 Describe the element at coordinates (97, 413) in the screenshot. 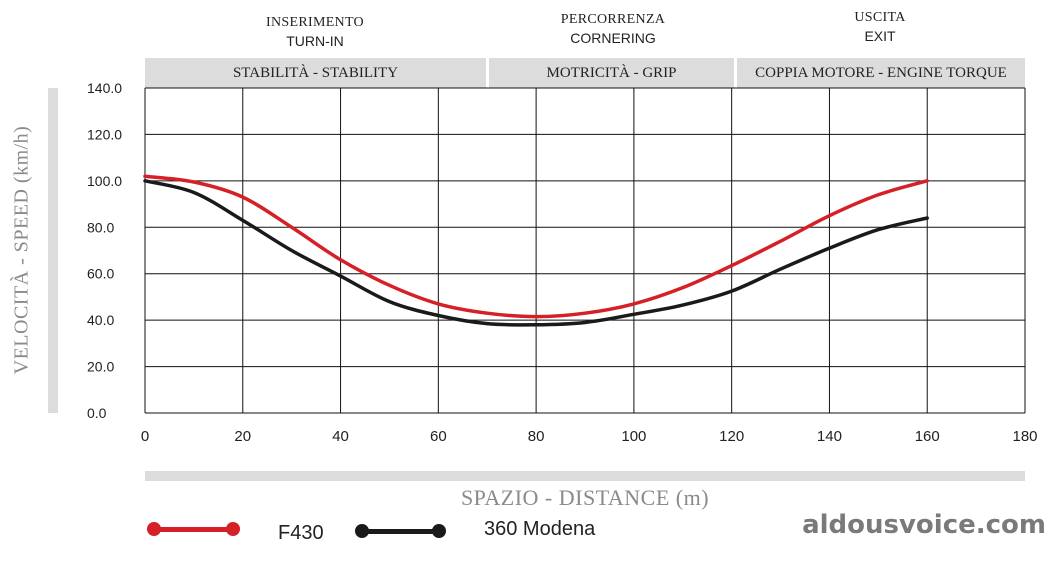

I see `y-tick-label: 0.0` at that location.